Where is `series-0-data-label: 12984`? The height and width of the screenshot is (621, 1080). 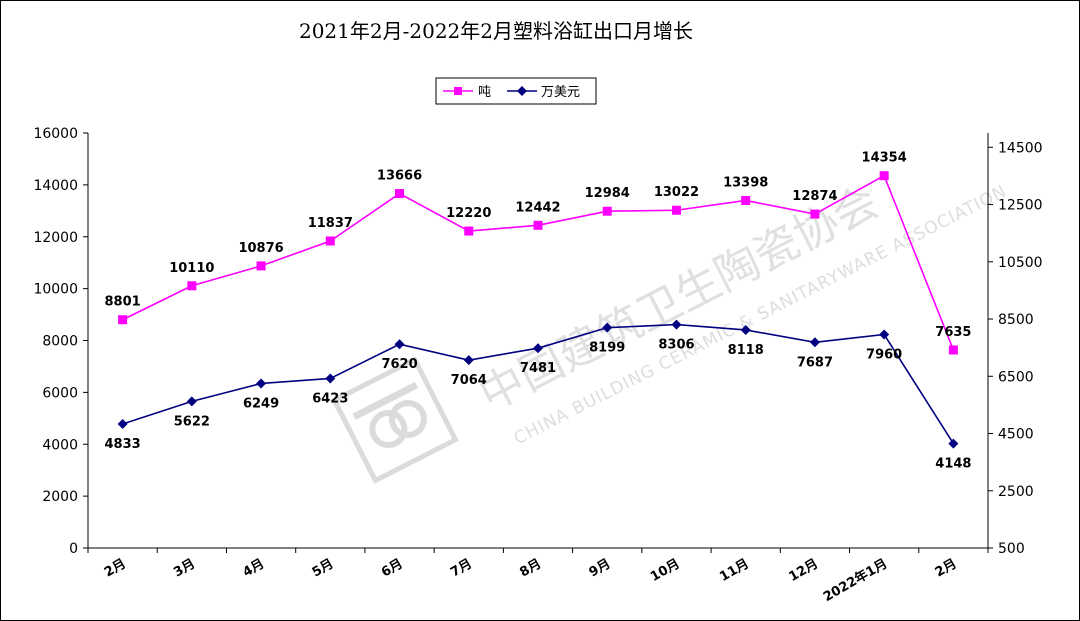
series-0-data-label: 12984 is located at coordinates (607, 193).